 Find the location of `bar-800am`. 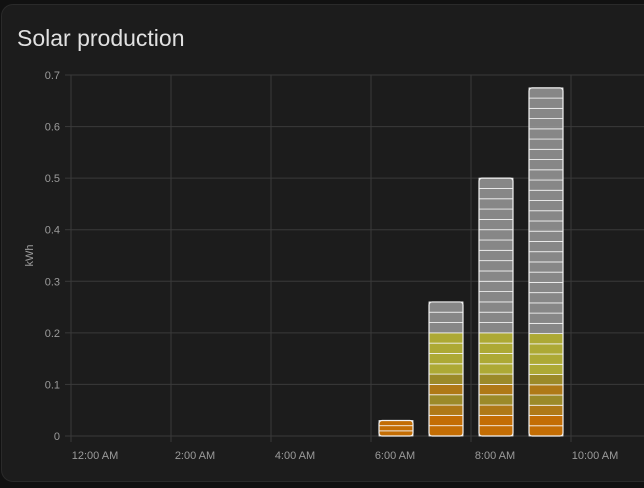

bar-800am is located at coordinates (496, 307).